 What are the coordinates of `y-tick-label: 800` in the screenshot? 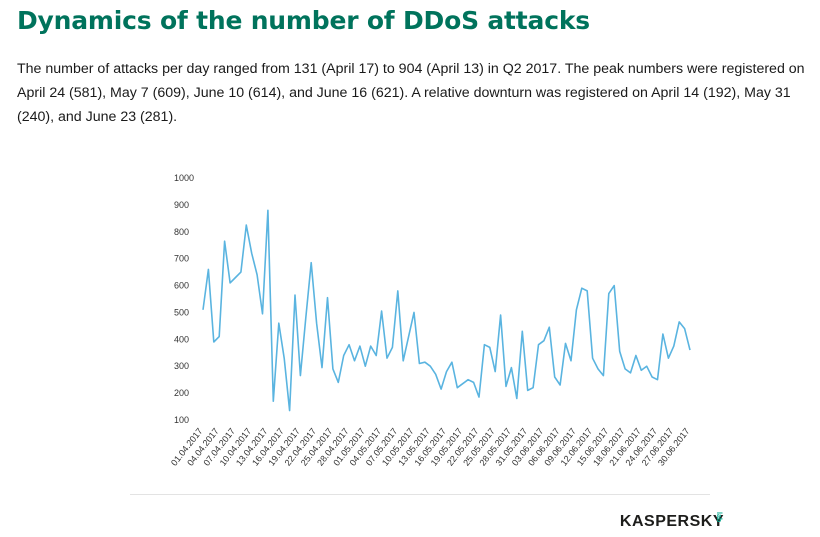 It's located at (181, 232).